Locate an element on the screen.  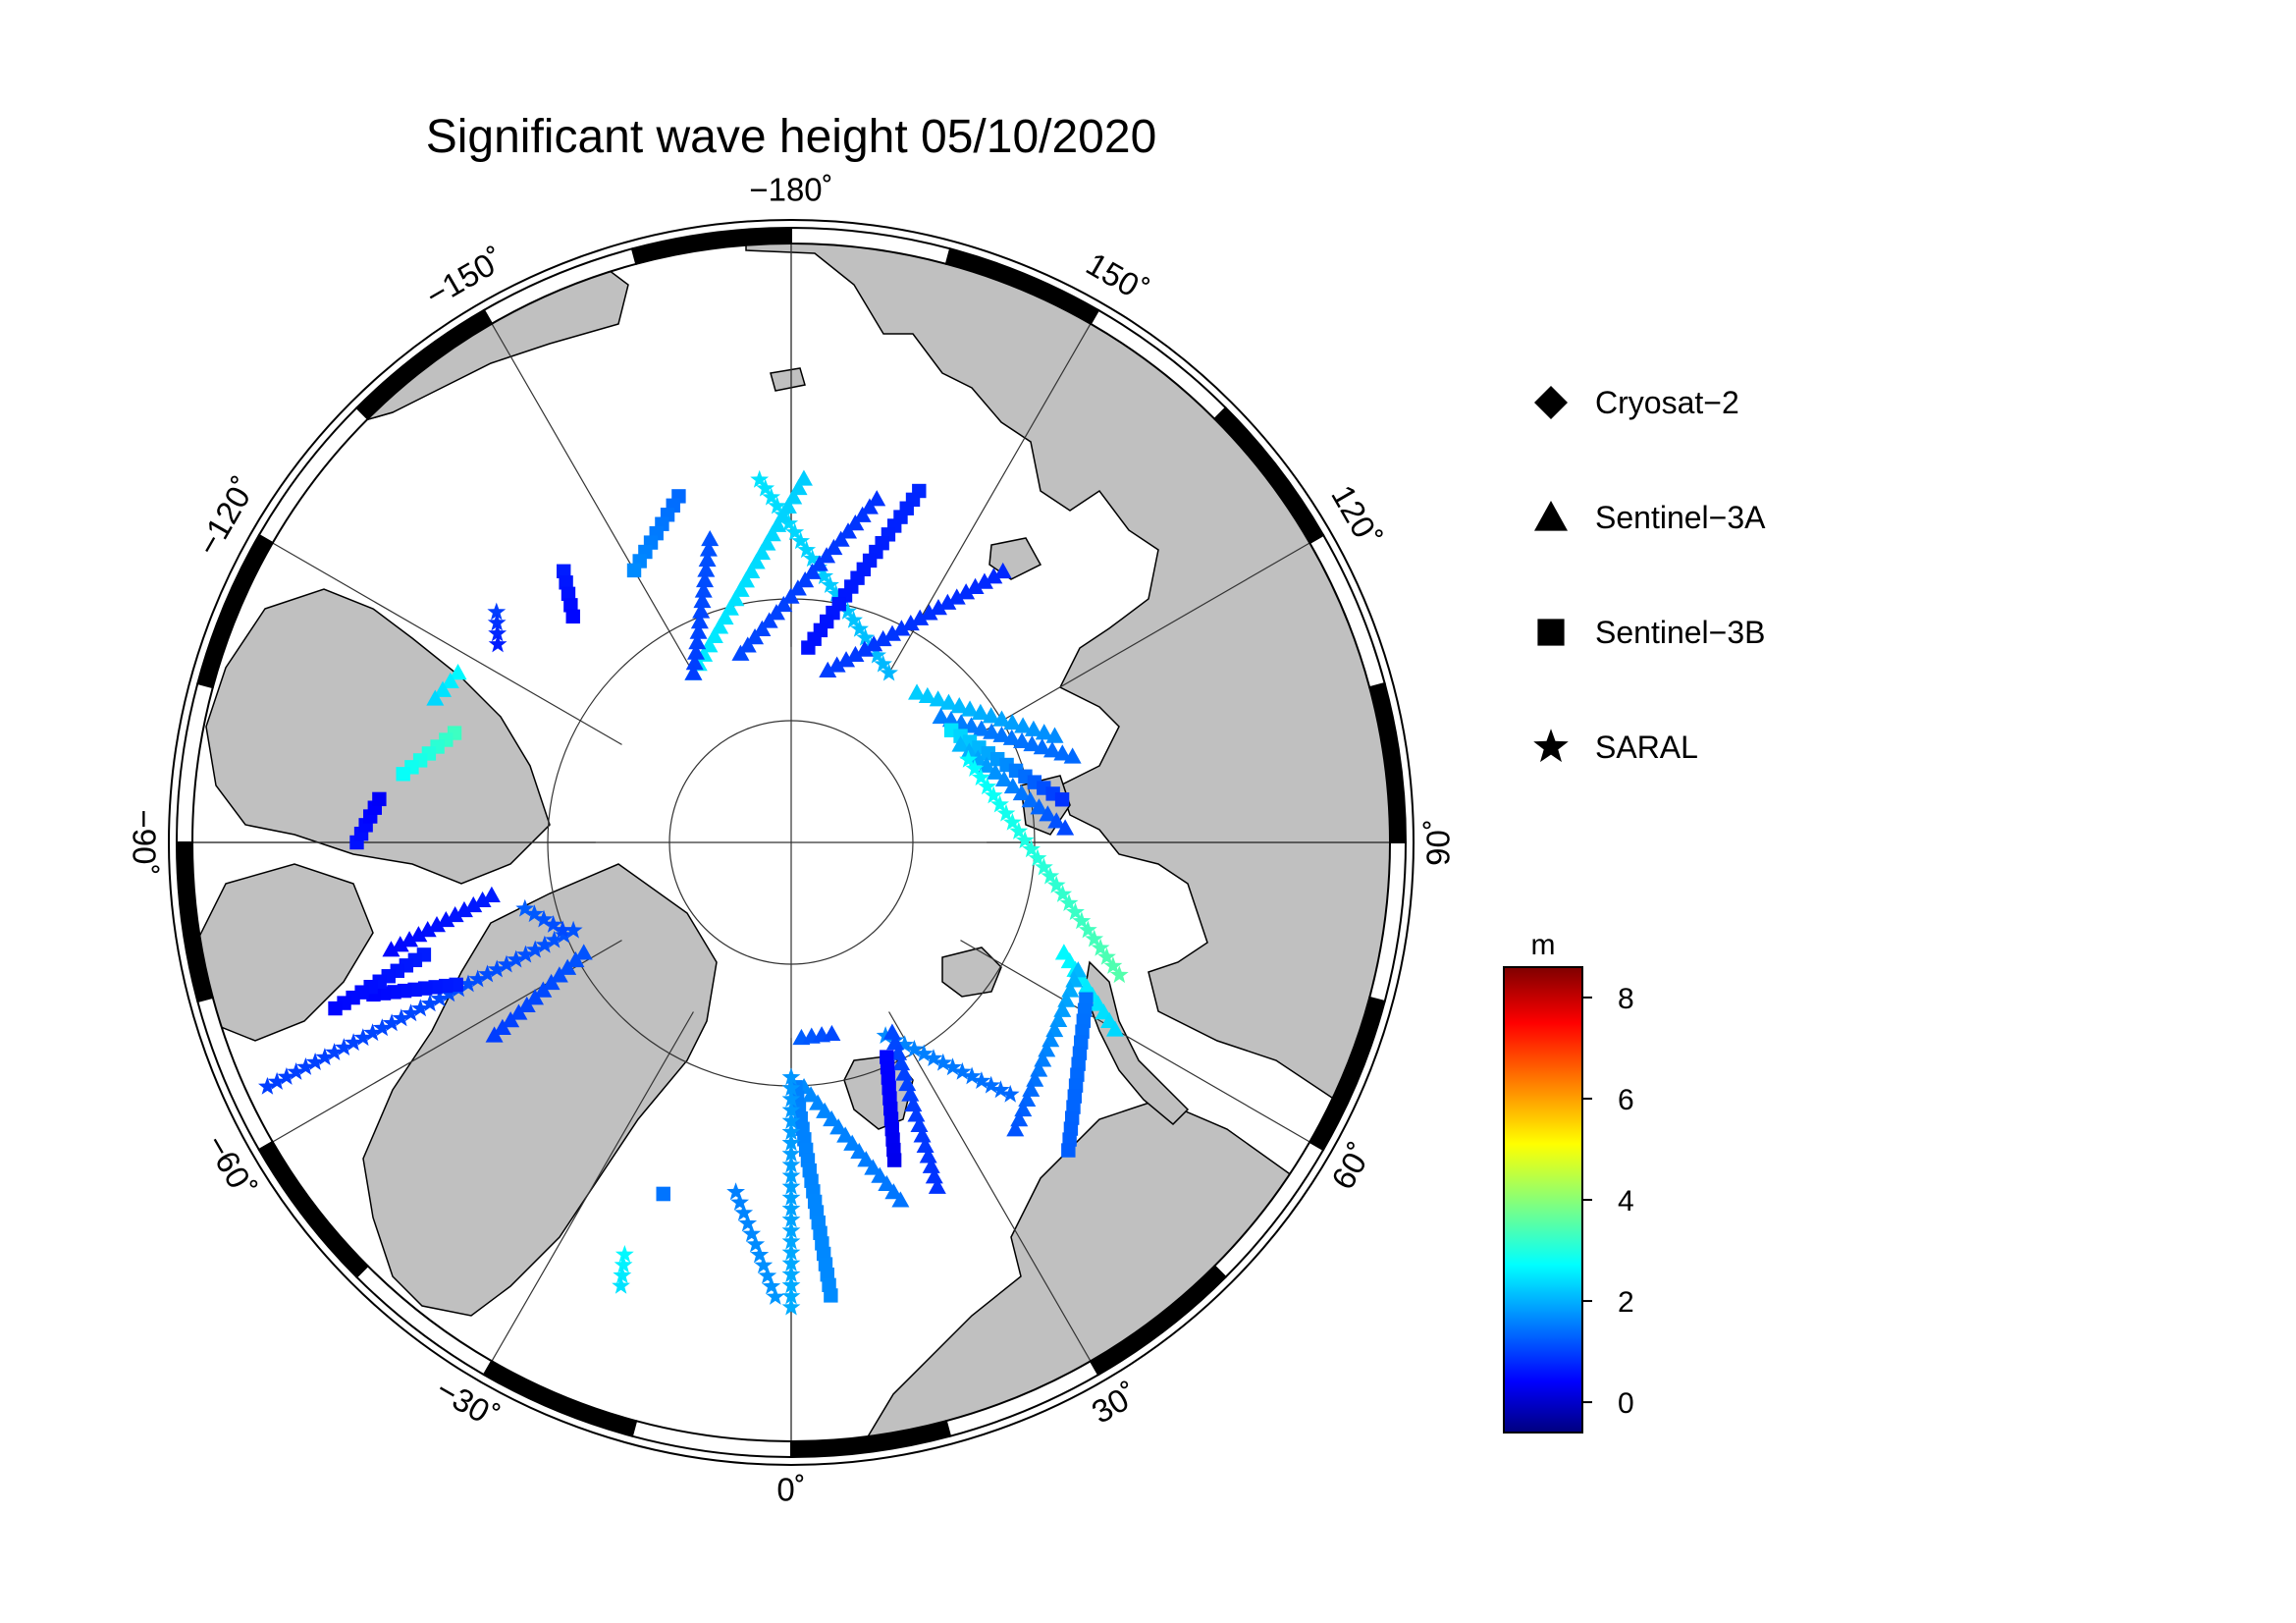
colorbar-ticks: 0 2 4 6 8 is located at coordinates (1608, 1201).